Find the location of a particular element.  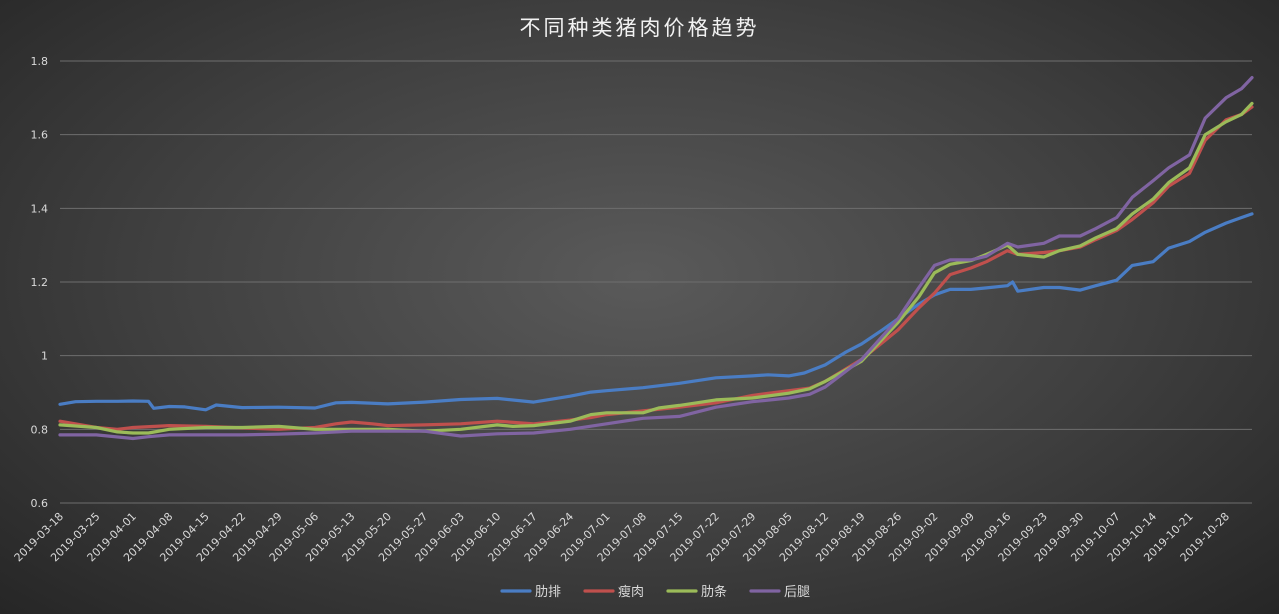

y-tick-label: 1.6 is located at coordinates (40, 135).